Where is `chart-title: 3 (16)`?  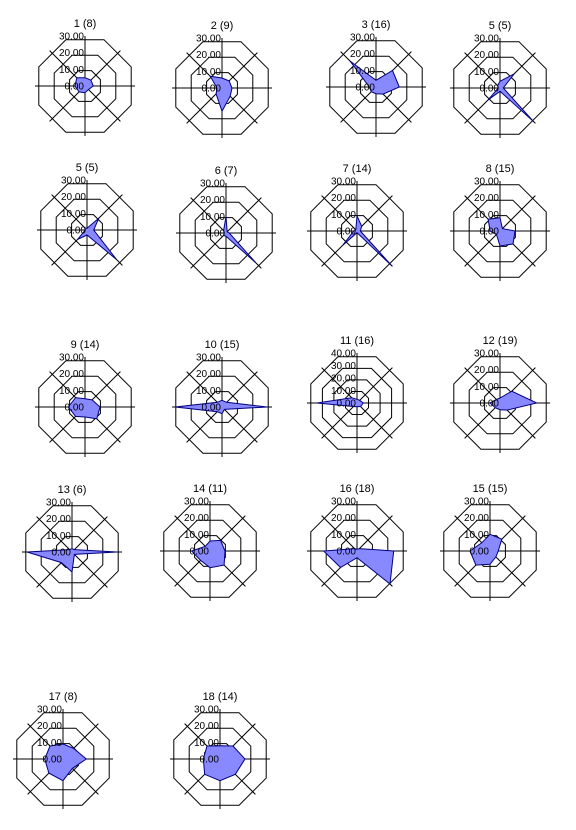 chart-title: 3 (16) is located at coordinates (376, 25).